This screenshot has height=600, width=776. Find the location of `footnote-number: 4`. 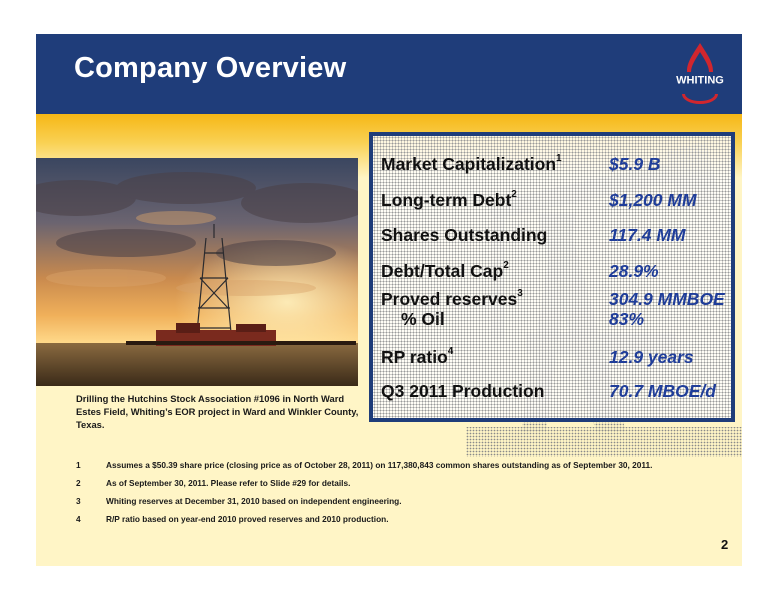

footnote-number: 4 is located at coordinates (78, 519).